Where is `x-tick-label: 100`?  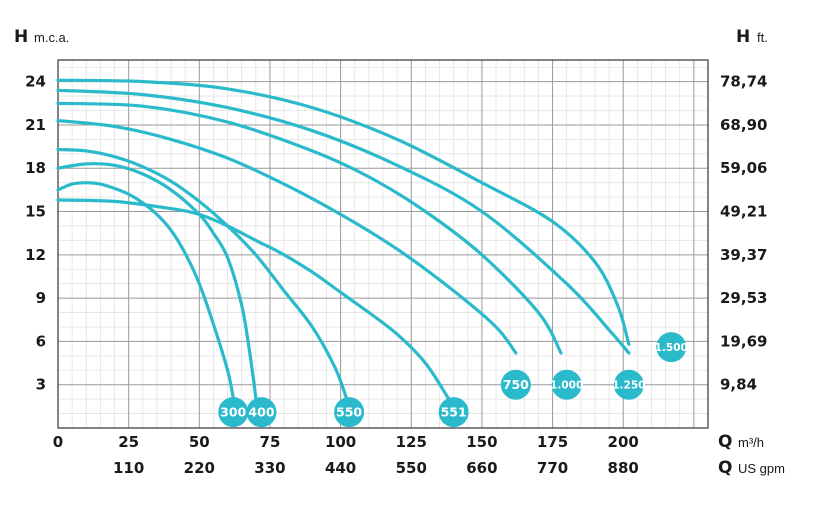
x-tick-label: 100 is located at coordinates (340, 442).